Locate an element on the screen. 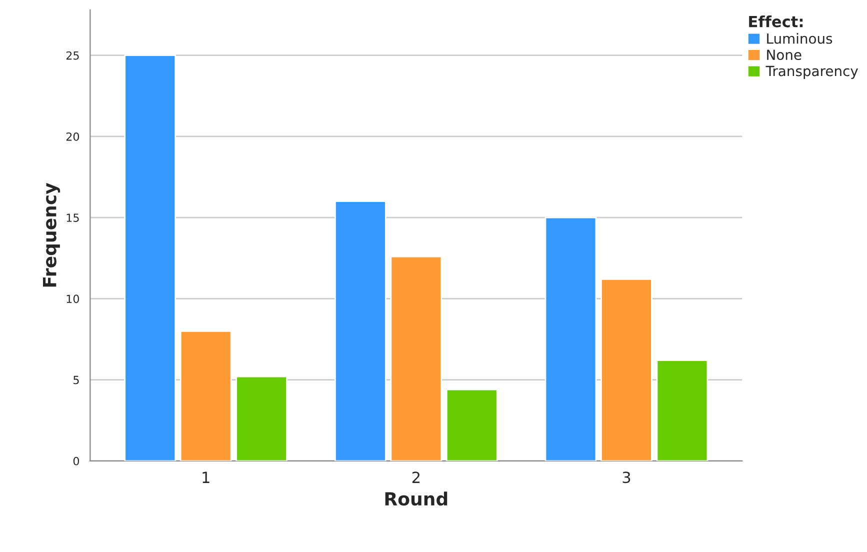 Image resolution: width=867 pixels, height=552 pixels. legend-title: Effect: is located at coordinates (776, 21).